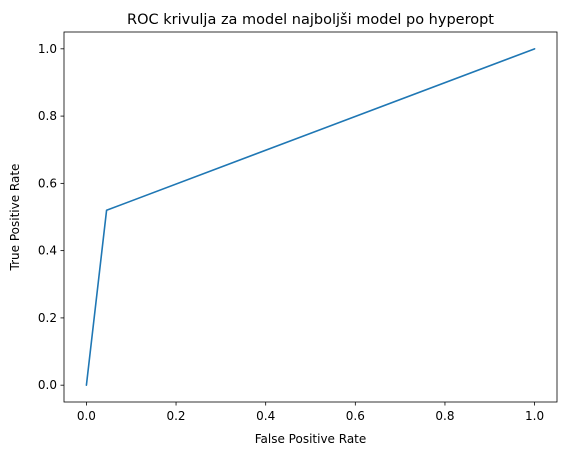 The width and height of the screenshot is (567, 455). What do you see at coordinates (47, 318) in the screenshot?
I see `y-tick-label: 0.2` at bounding box center [47, 318].